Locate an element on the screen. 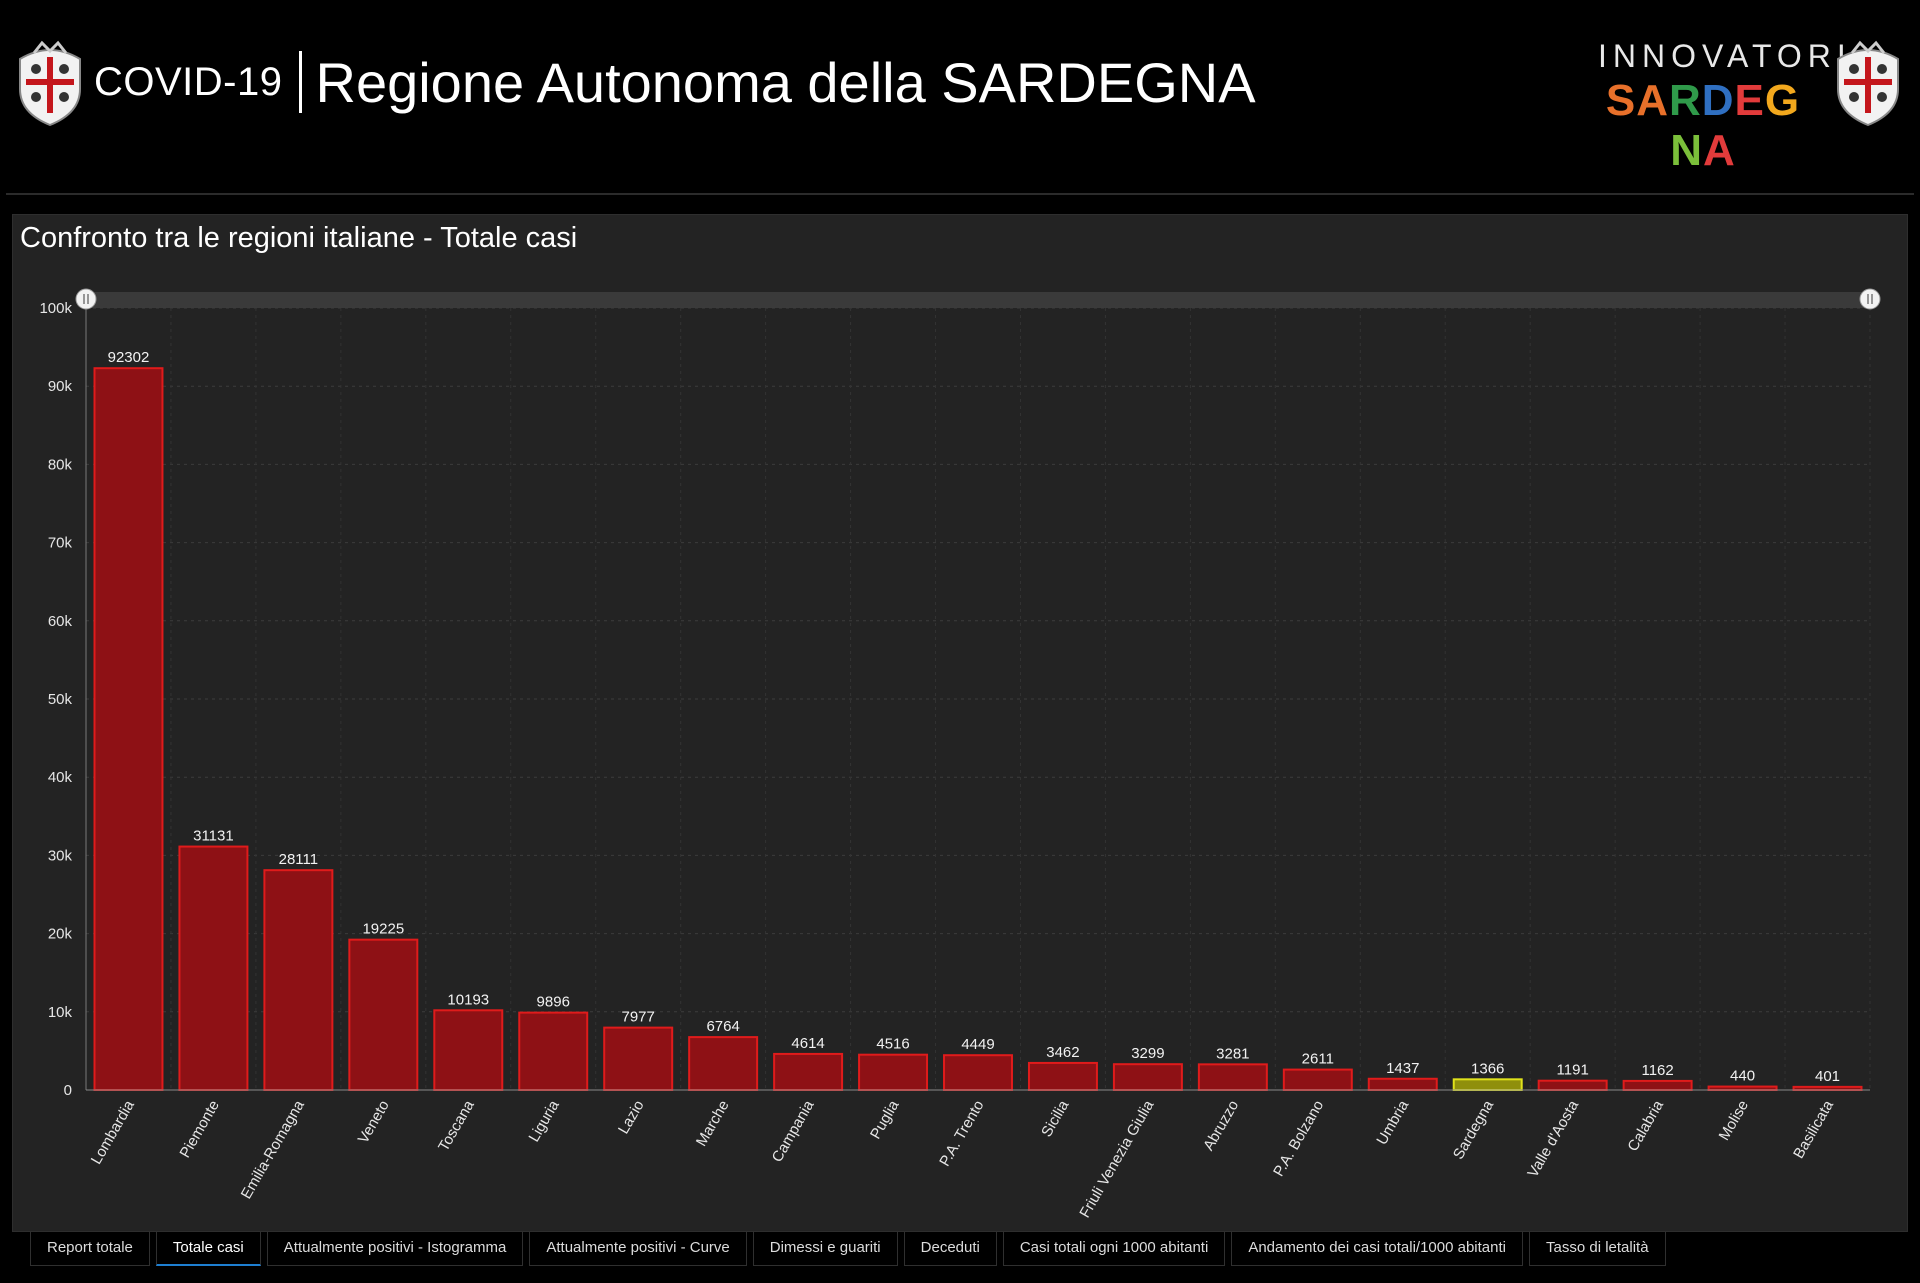 This screenshot has width=1920, height=1283. bar-value-label: 3462 is located at coordinates (1062, 1052).